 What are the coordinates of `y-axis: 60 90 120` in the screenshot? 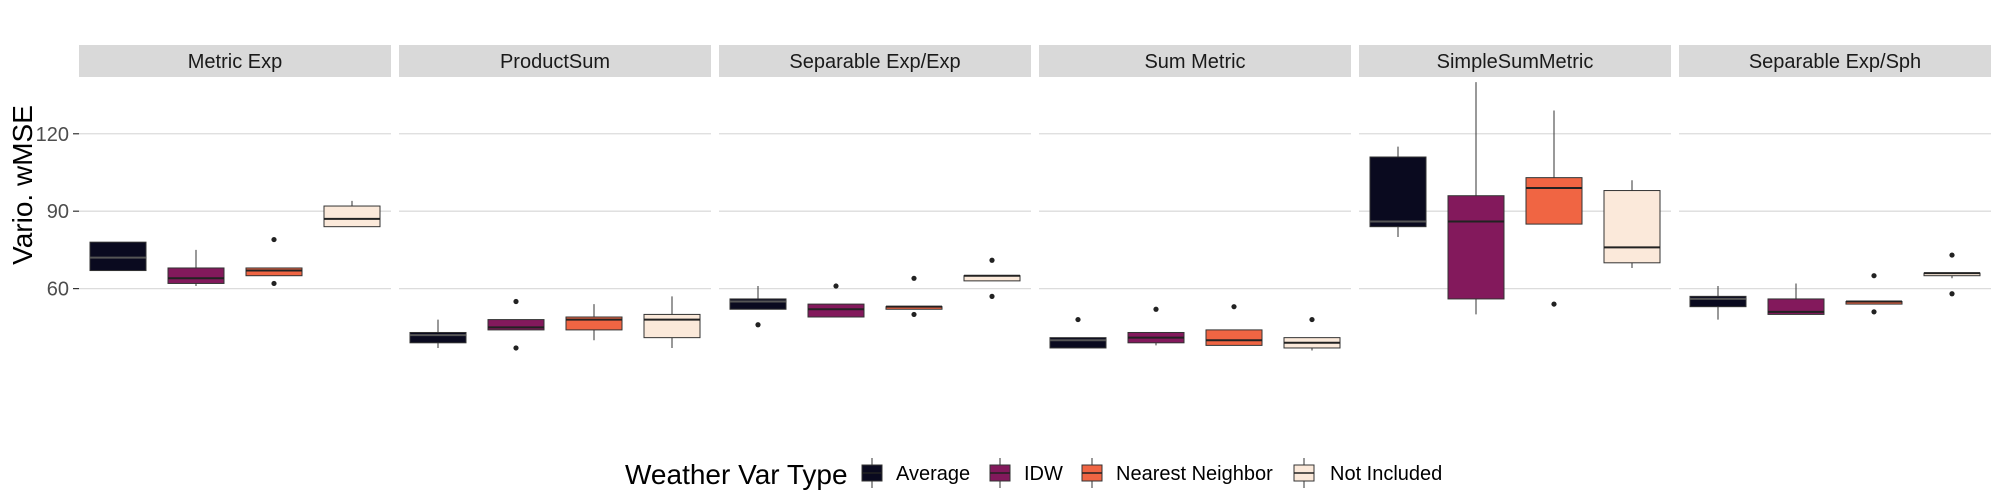 It's located at (57, 212).